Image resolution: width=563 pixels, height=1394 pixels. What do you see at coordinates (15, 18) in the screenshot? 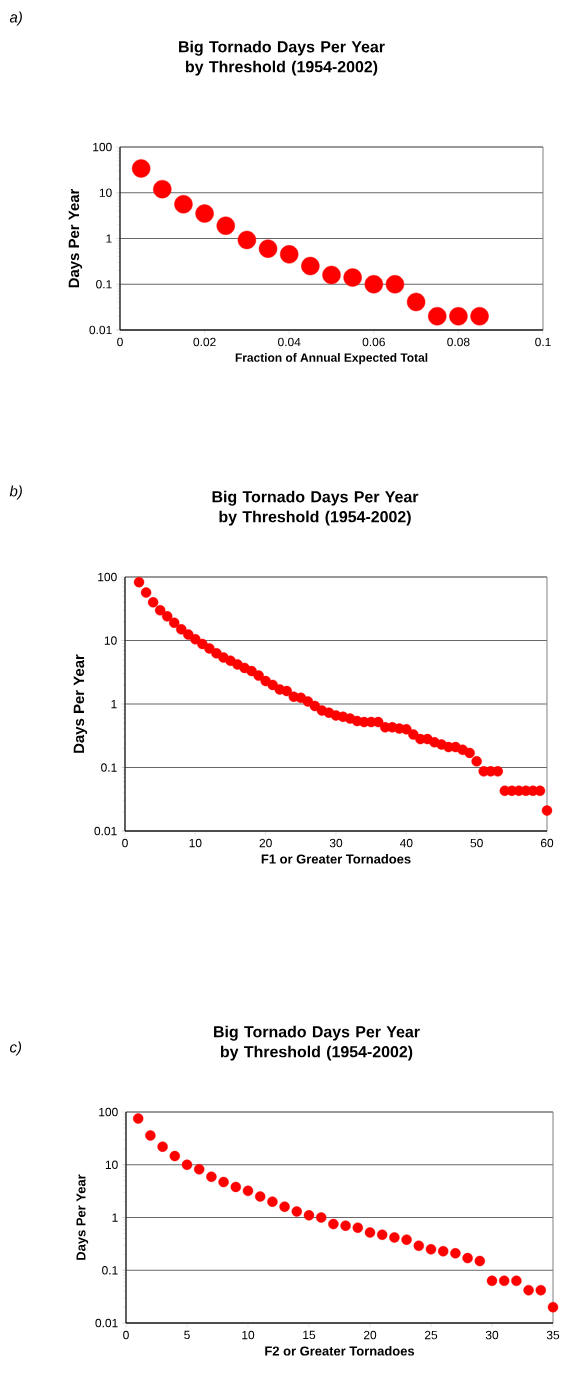
I see `text: a)` at bounding box center [15, 18].